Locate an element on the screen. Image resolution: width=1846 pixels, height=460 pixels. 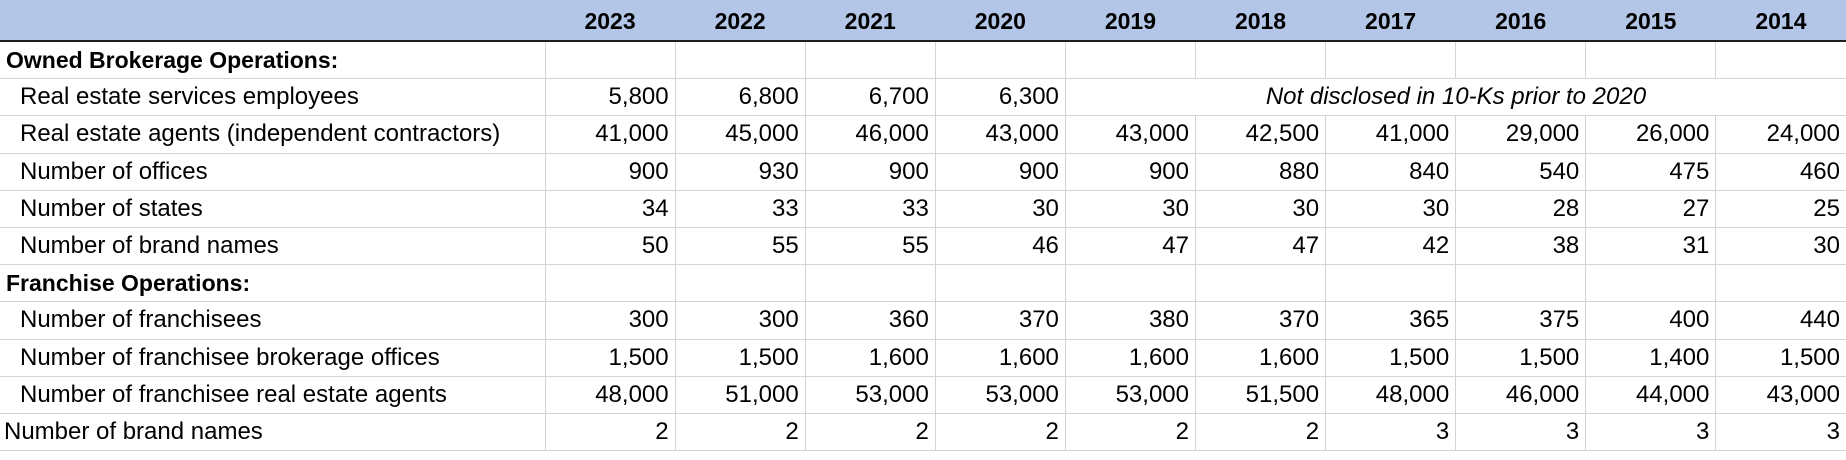
value-cell: 46 is located at coordinates (1000, 246).